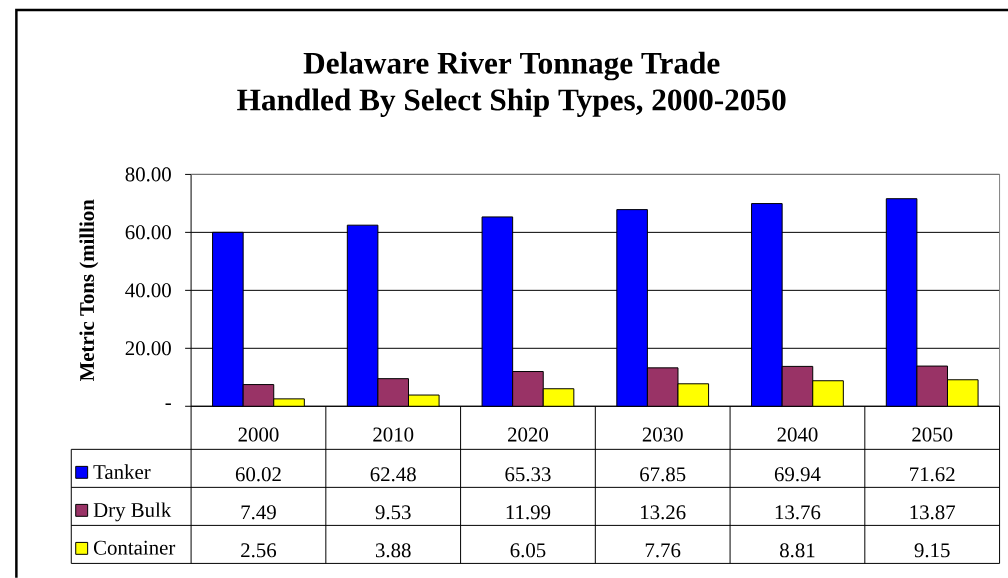 The height and width of the screenshot is (578, 1008). I want to click on data-label: 62.48, so click(393, 474).